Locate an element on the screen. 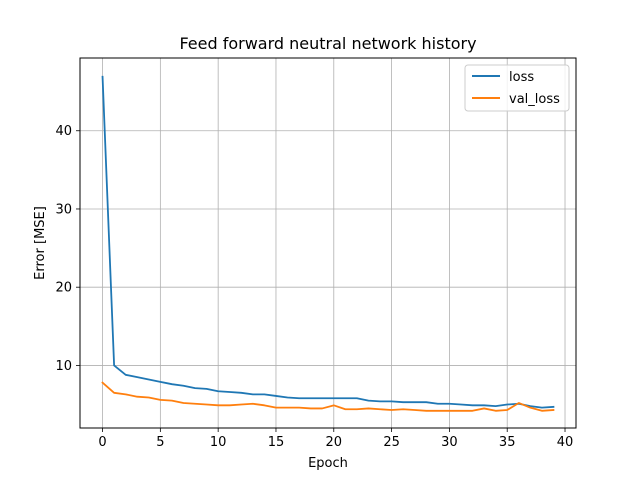  legend-label-val-loss: val_loss is located at coordinates (534, 99).